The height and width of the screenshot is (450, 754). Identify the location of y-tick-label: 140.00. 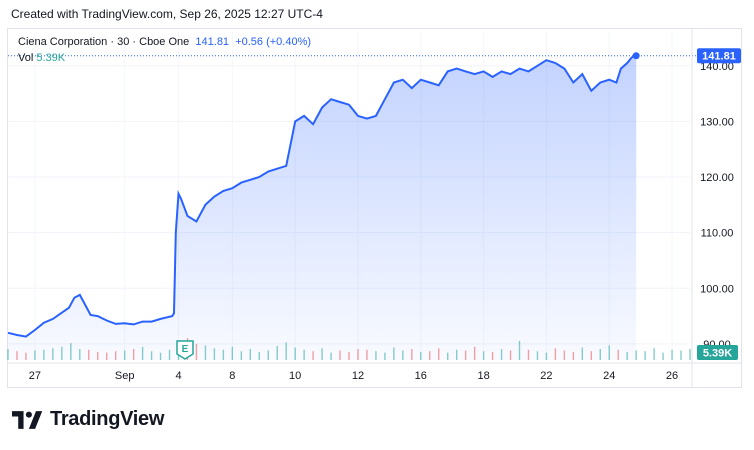
(717, 67).